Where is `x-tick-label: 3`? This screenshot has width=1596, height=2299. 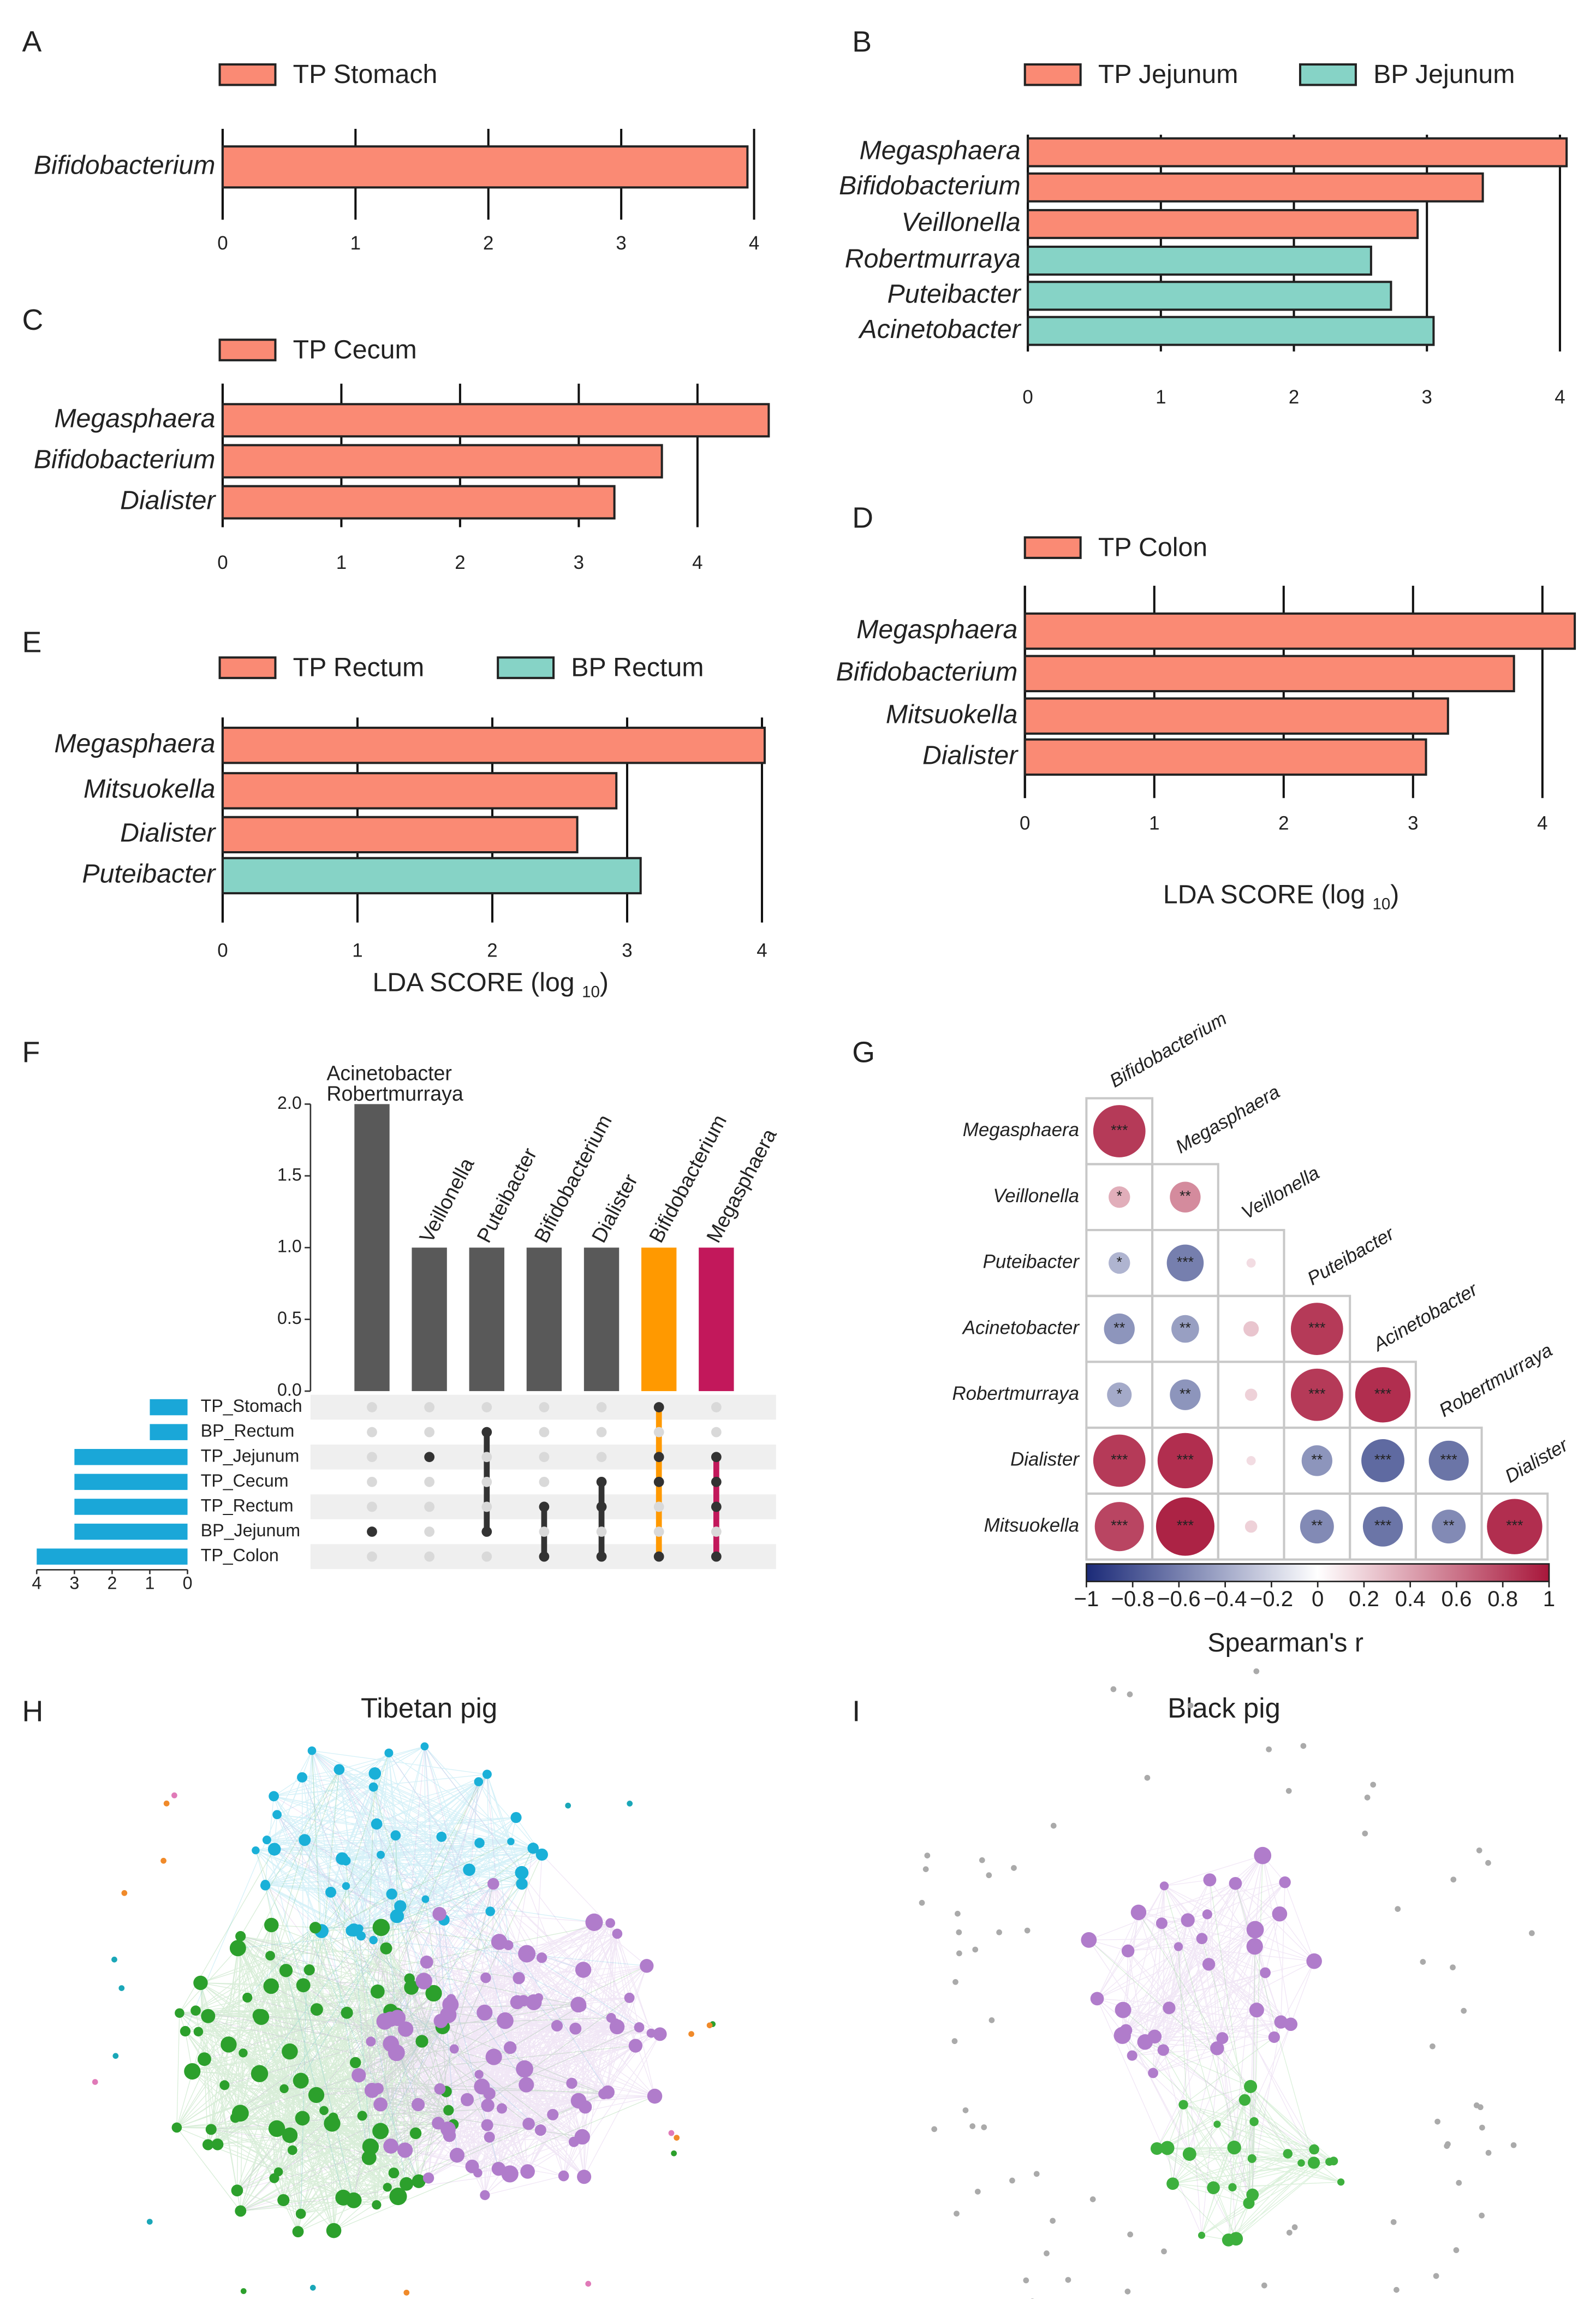
x-tick-label: 3 is located at coordinates (579, 562).